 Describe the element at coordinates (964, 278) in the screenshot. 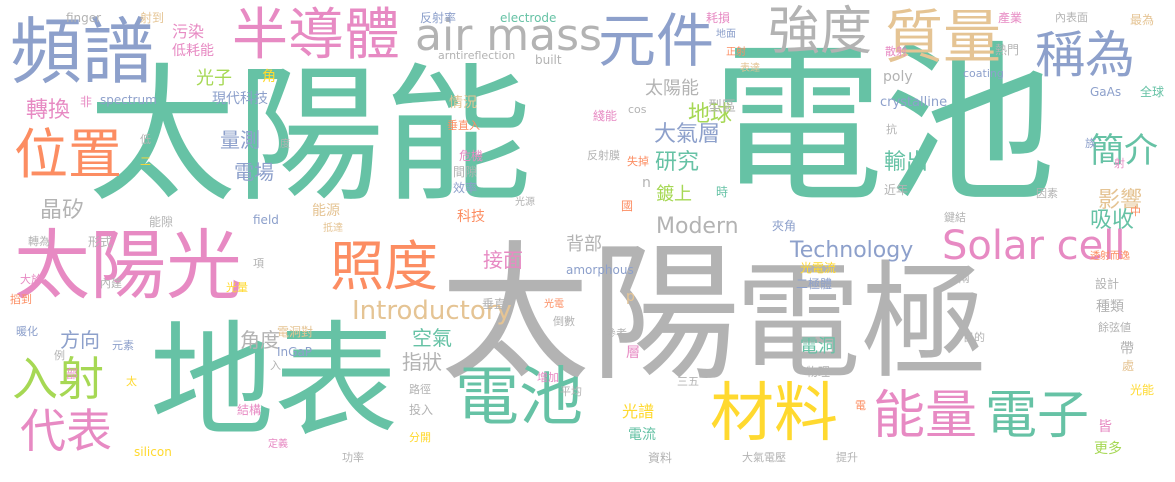

I see `word-liang: 兩` at that location.